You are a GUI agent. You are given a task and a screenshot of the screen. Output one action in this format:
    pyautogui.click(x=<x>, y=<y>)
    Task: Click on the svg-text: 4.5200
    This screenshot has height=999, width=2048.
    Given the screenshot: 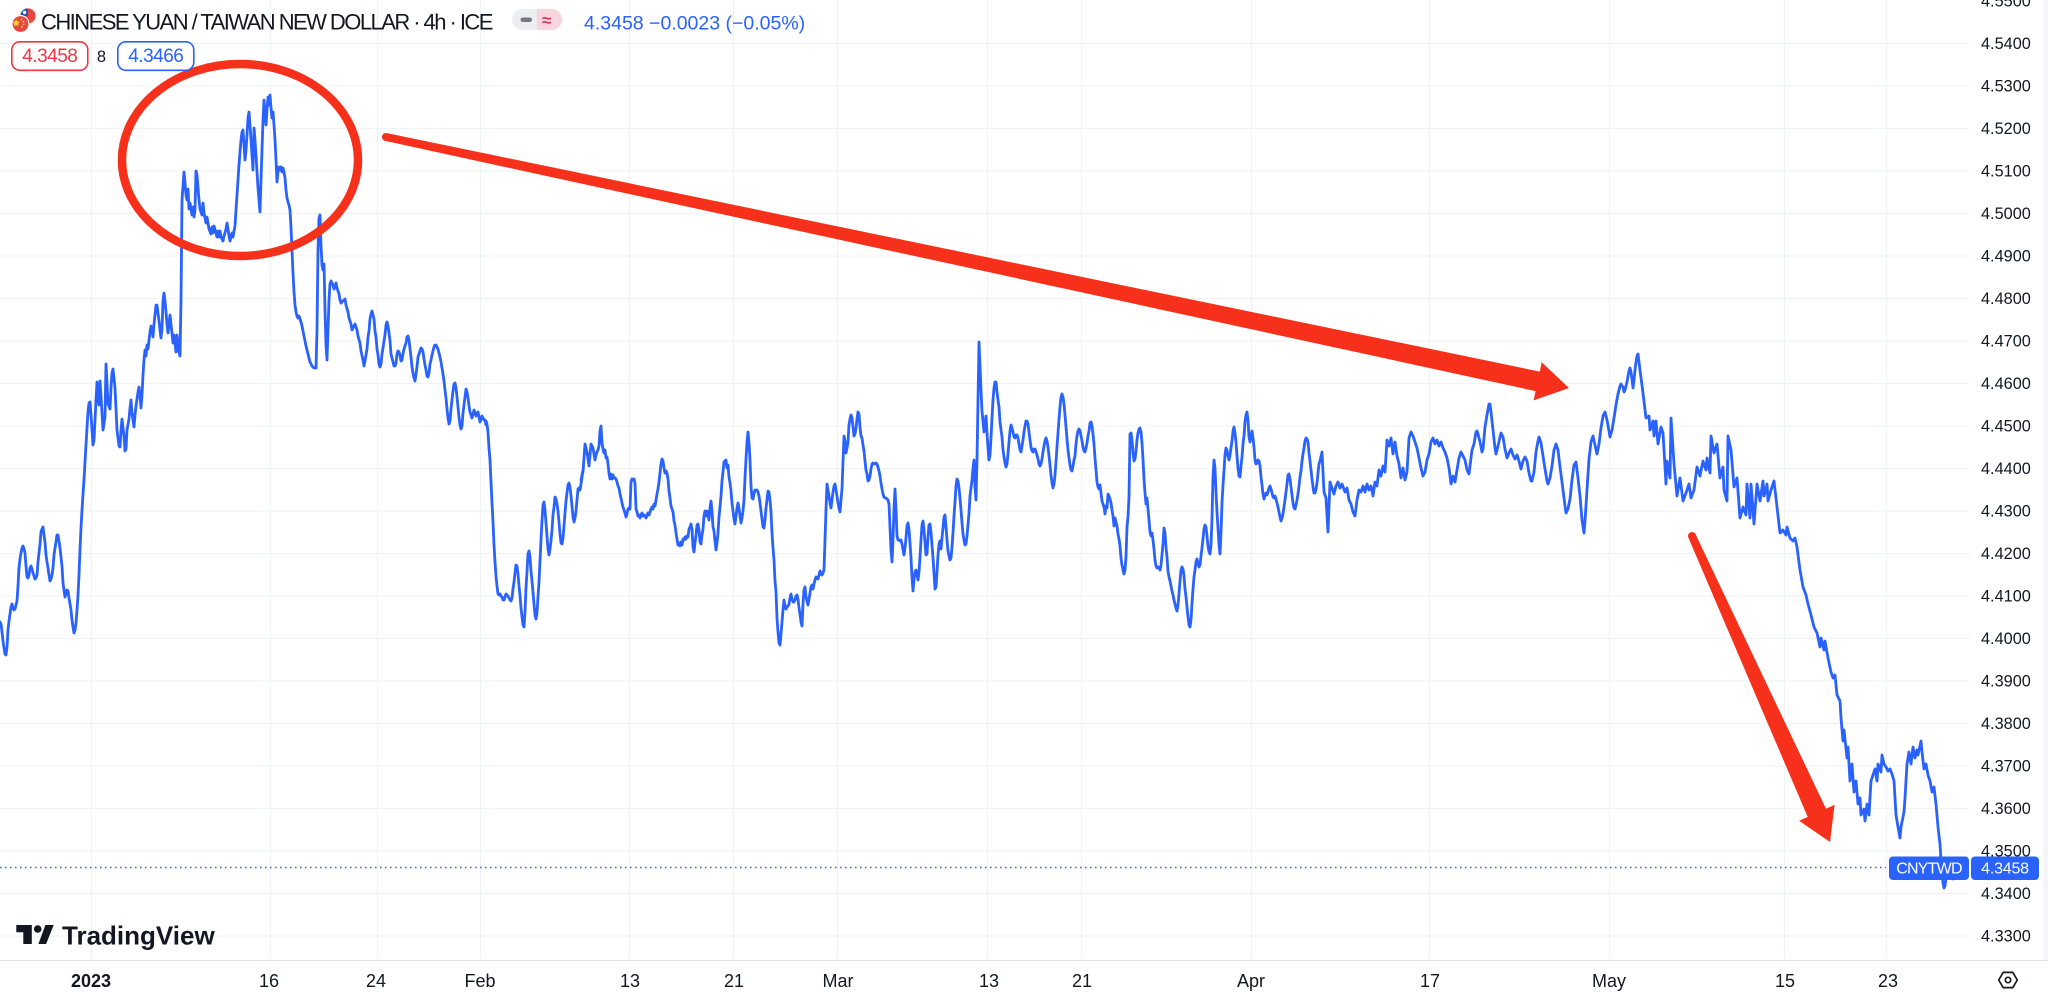 What is the action you would take?
    pyautogui.click(x=2006, y=129)
    